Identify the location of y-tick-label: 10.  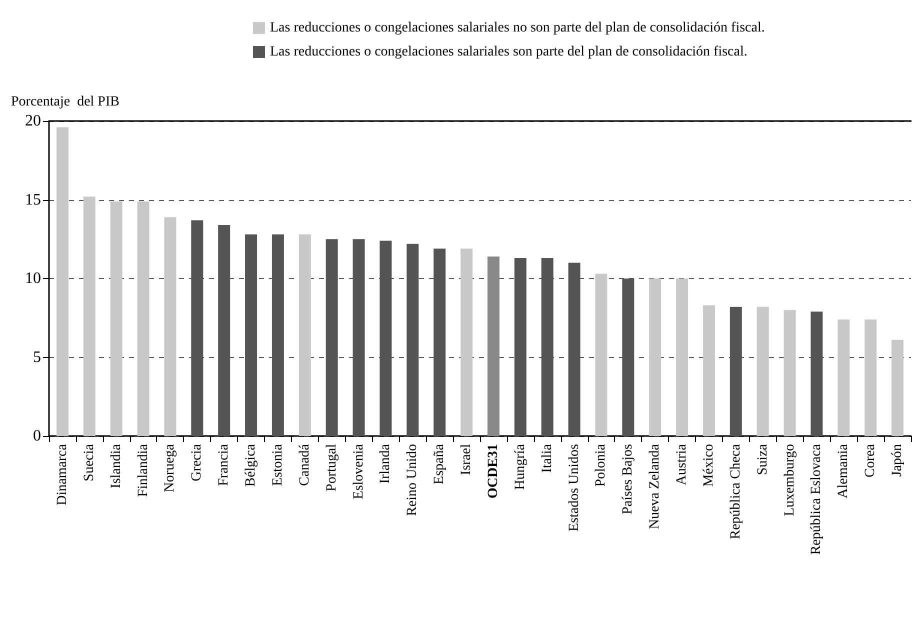
(33, 278).